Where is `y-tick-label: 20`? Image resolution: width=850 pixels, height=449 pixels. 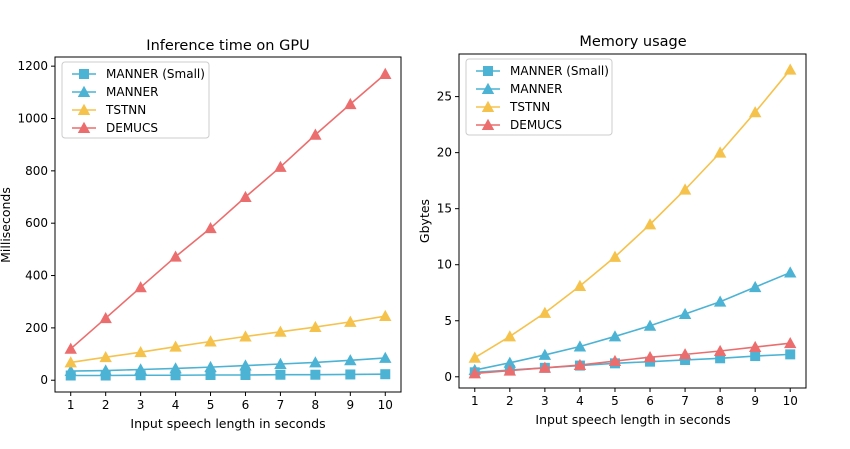 y-tick-label: 20 is located at coordinates (444, 153).